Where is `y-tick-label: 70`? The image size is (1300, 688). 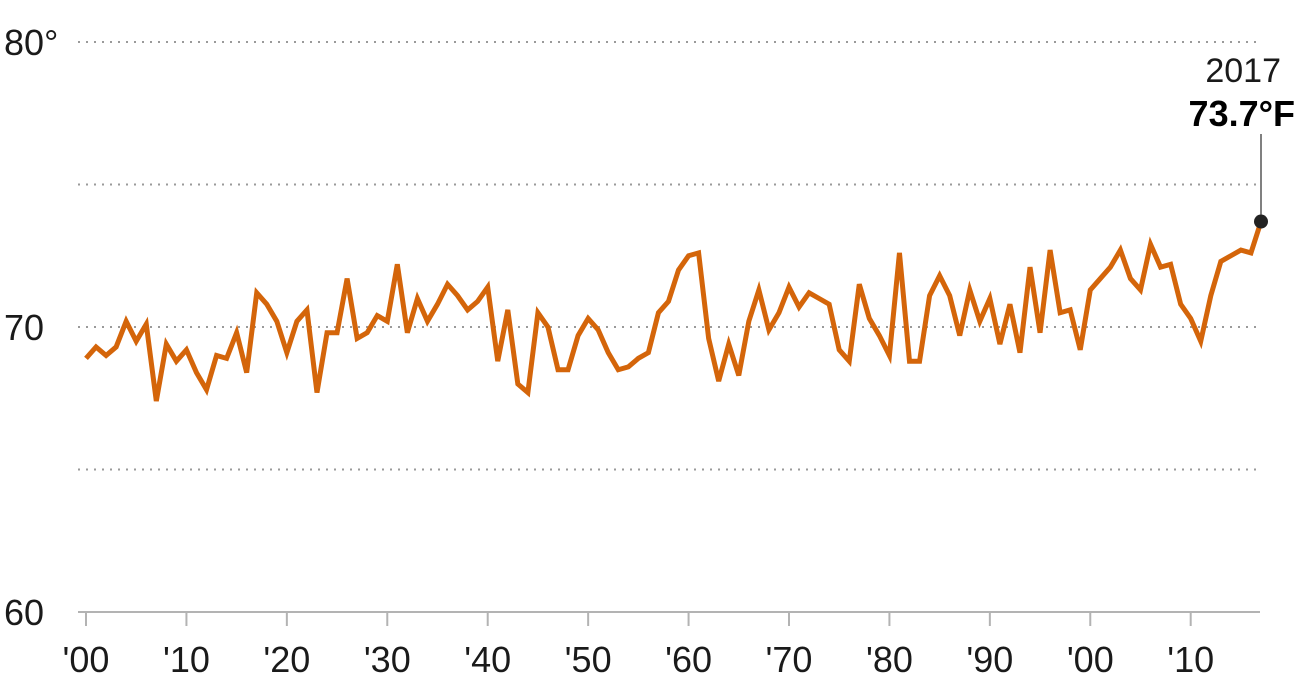 y-tick-label: 70 is located at coordinates (24, 327).